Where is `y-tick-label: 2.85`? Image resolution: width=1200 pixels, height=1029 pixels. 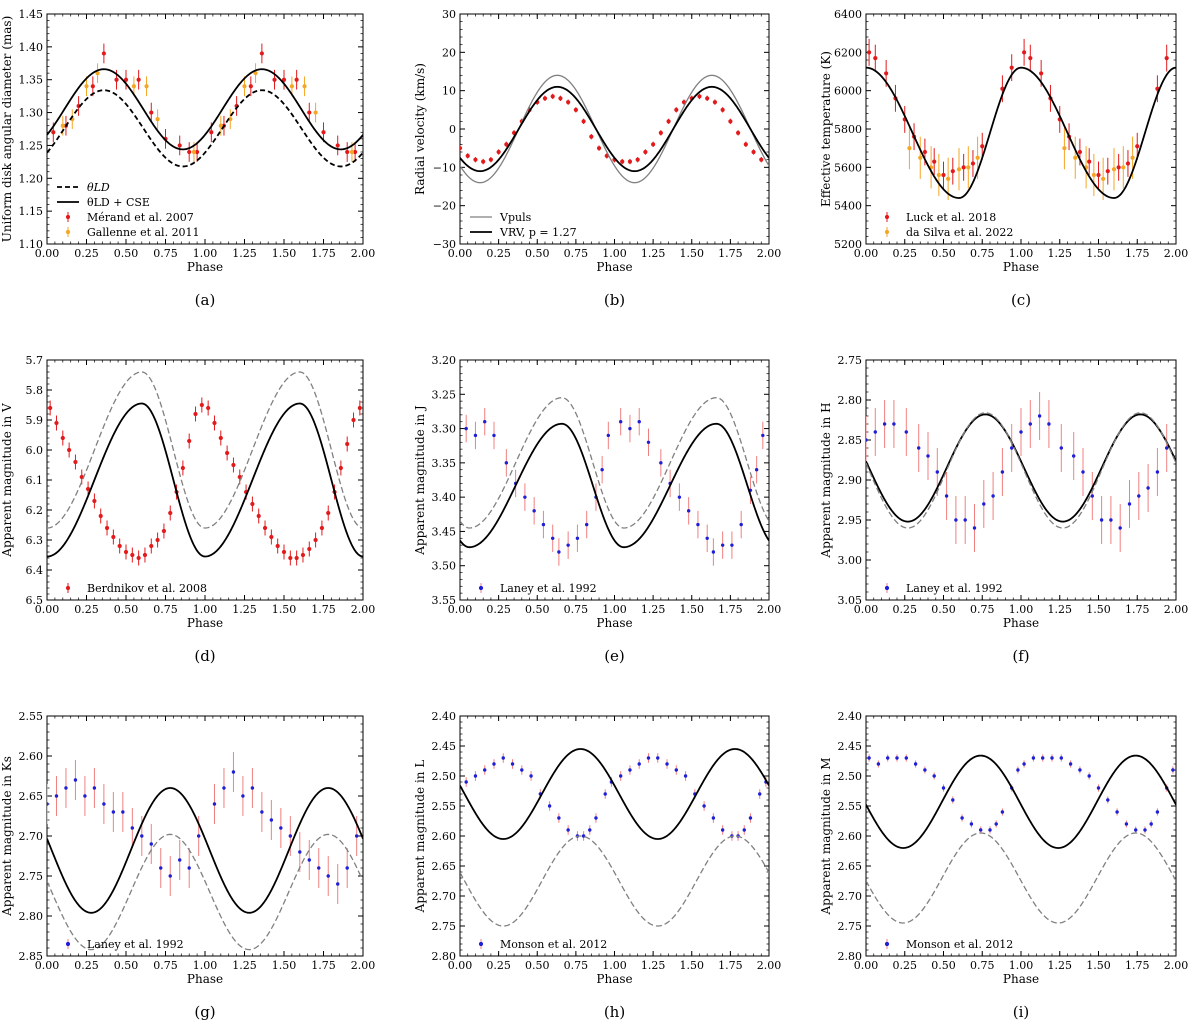
y-tick-label: 2.85 is located at coordinates (850, 440).